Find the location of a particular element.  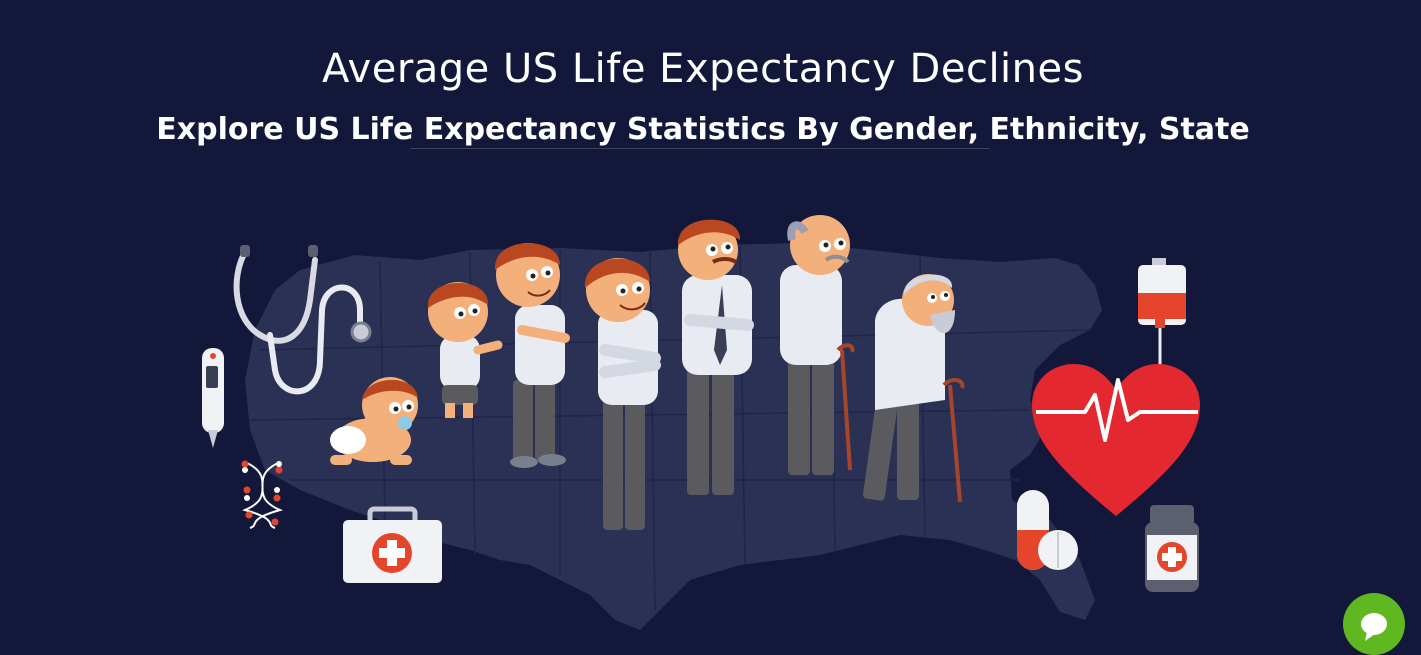

person-older-adult is located at coordinates (817, 345).